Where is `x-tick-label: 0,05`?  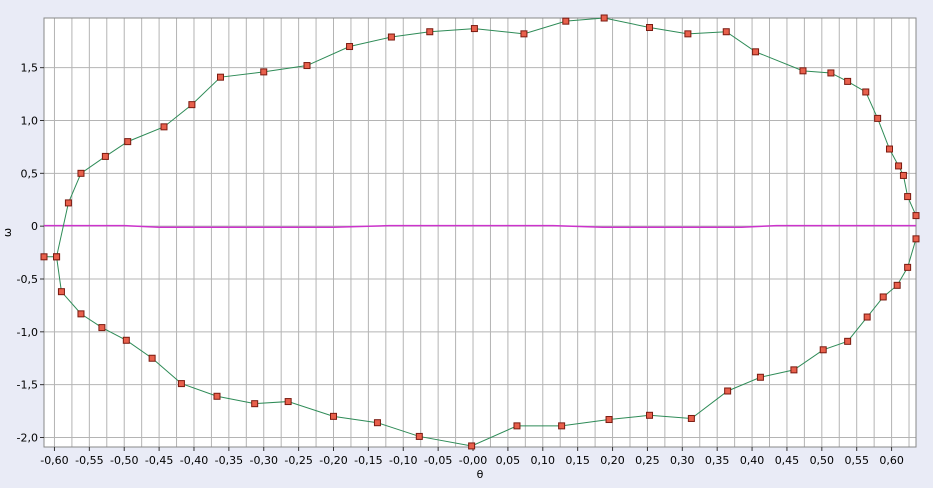 x-tick-label: 0,05 is located at coordinates (508, 460).